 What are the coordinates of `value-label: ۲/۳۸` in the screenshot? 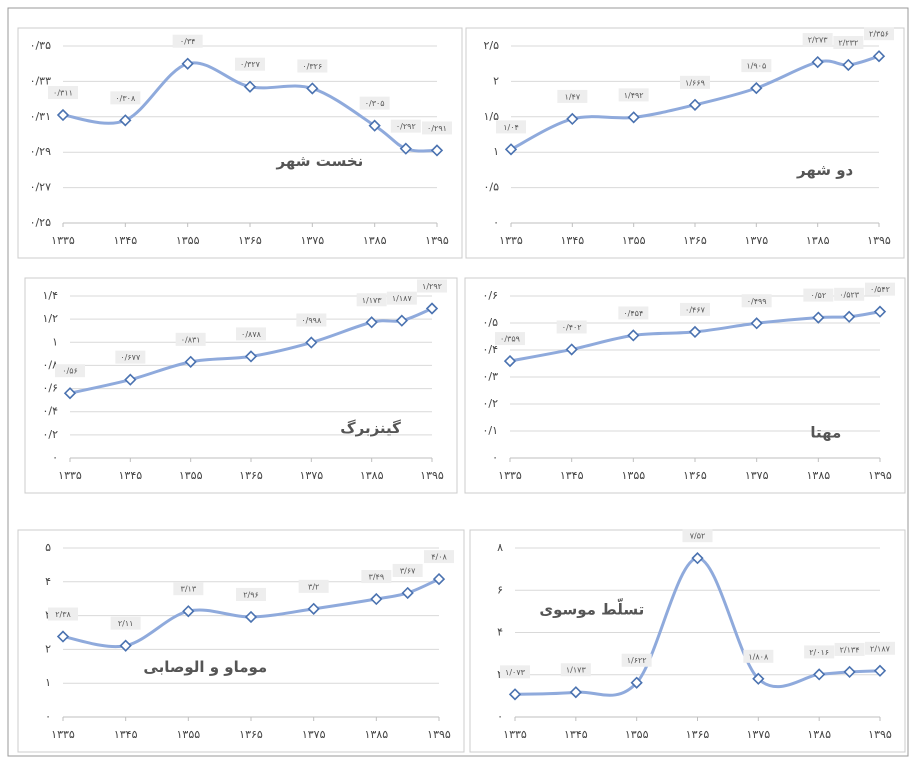 It's located at (63, 614).